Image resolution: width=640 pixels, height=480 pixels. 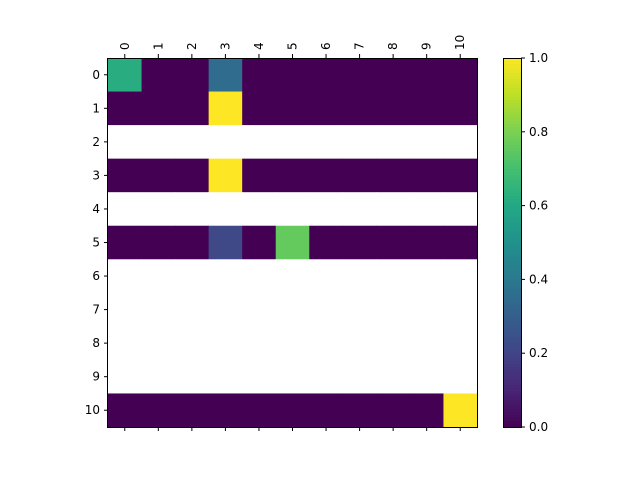 I want to click on y-axis-ticks: 0 1 2 3 4 5 6 7 8 9 10, so click(x=96, y=242).